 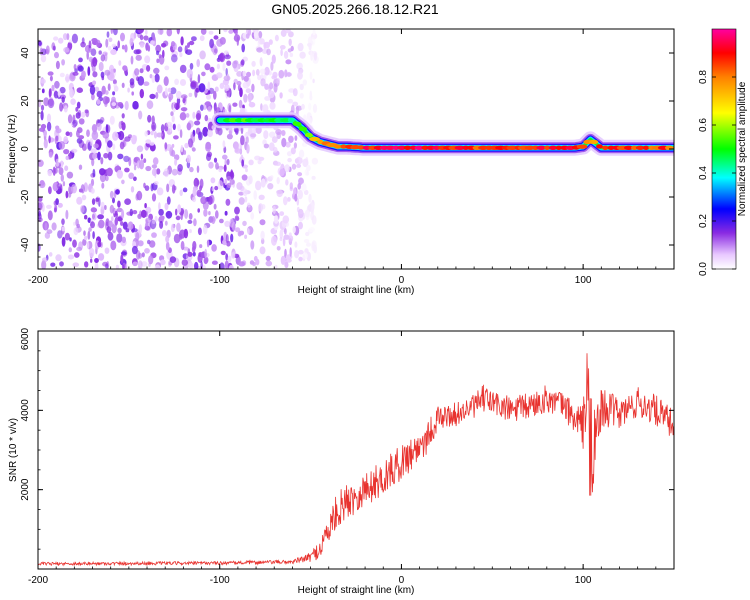 I want to click on colorbar-tick-label: 0.2, so click(x=703, y=221).